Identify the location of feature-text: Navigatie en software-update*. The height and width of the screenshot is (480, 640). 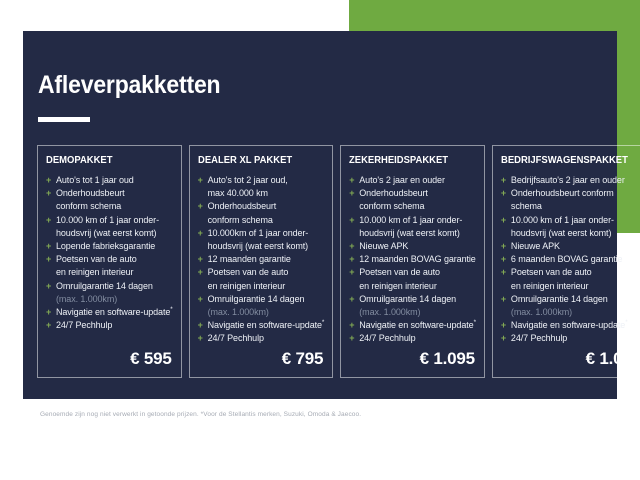
(569, 325).